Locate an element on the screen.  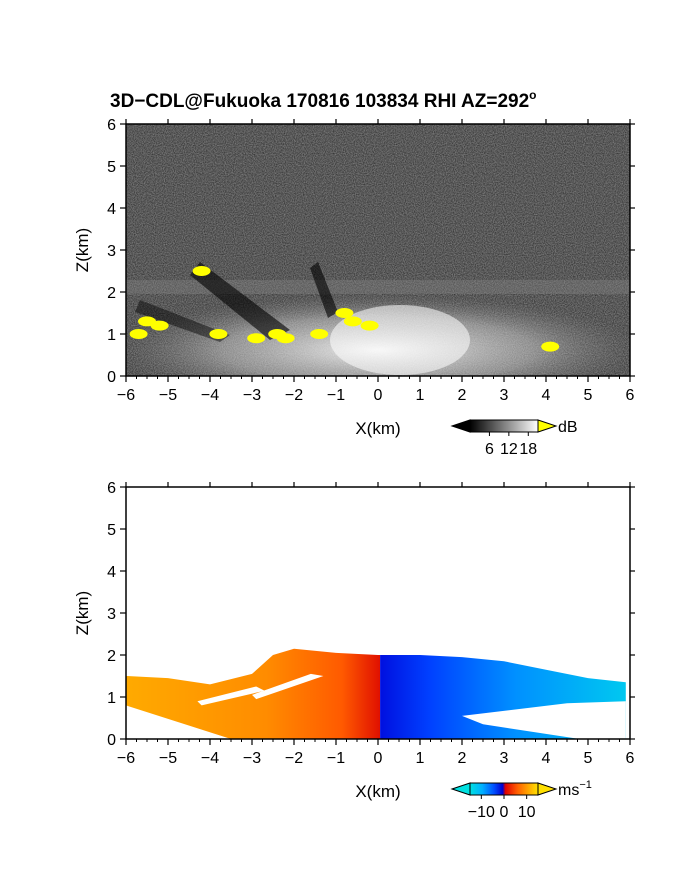
high-intensity-patches is located at coordinates (344, 309).